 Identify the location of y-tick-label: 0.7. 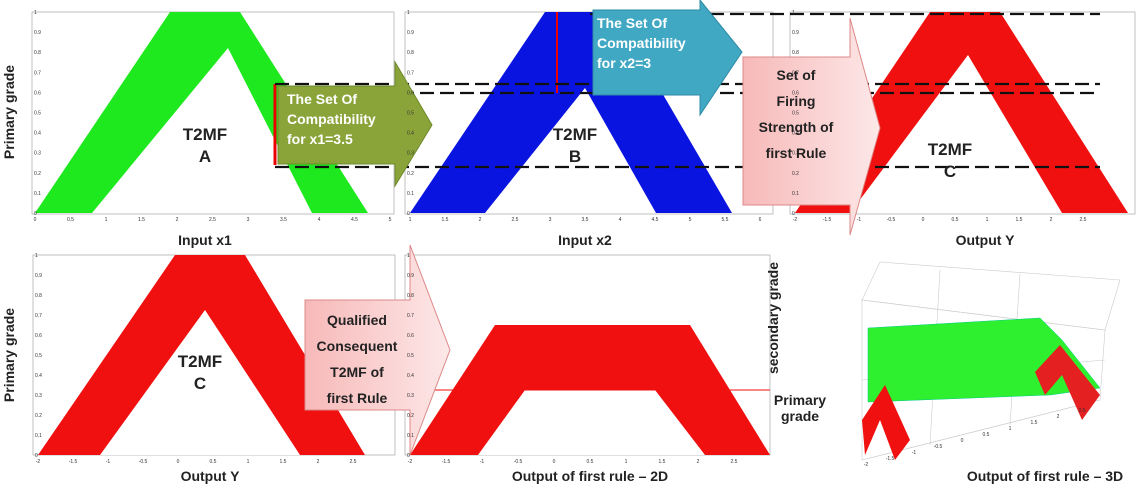
(410, 73).